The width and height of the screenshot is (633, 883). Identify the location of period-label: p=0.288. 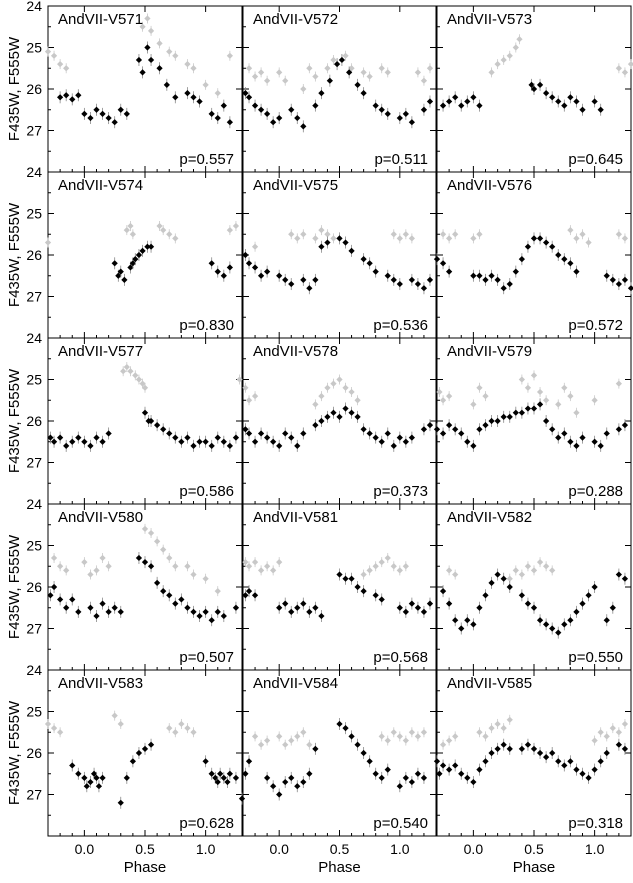
(595, 491).